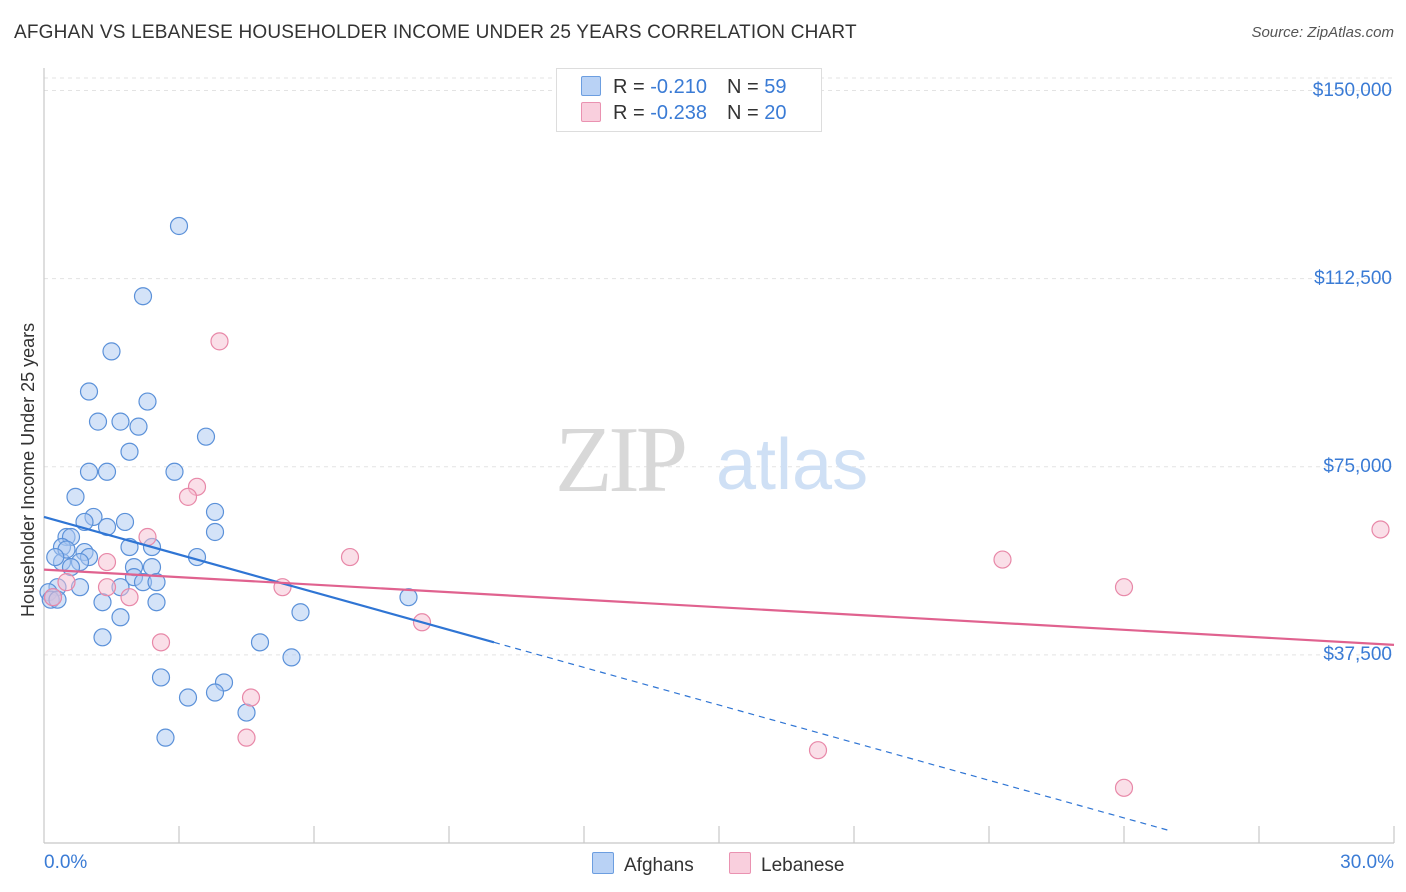  What do you see at coordinates (678, 87) in the screenshot?
I see `legend-r-value-afghans: -0.210` at bounding box center [678, 87].